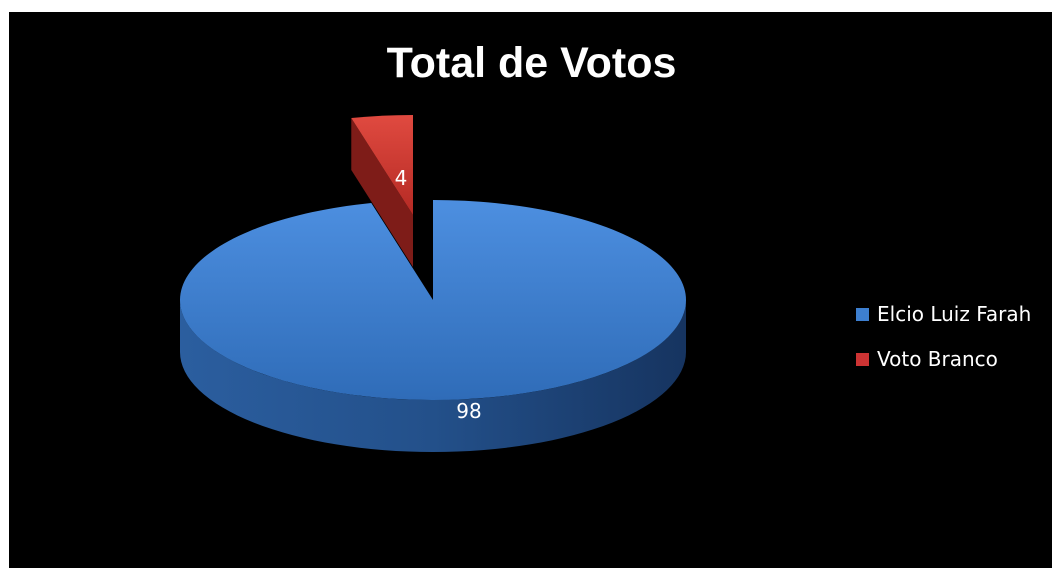  I want to click on pie-slice-elcio-side, so click(433, 376).